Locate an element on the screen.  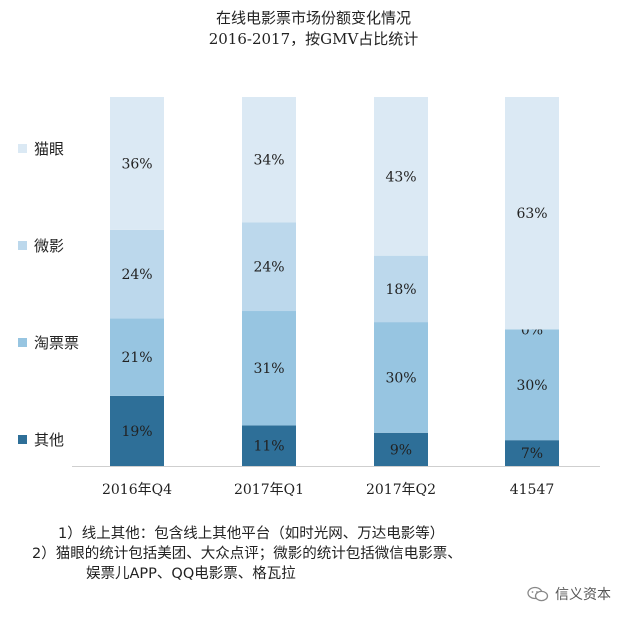
legend-item-taopiaopiao: 淘票票 is located at coordinates (63, 342).